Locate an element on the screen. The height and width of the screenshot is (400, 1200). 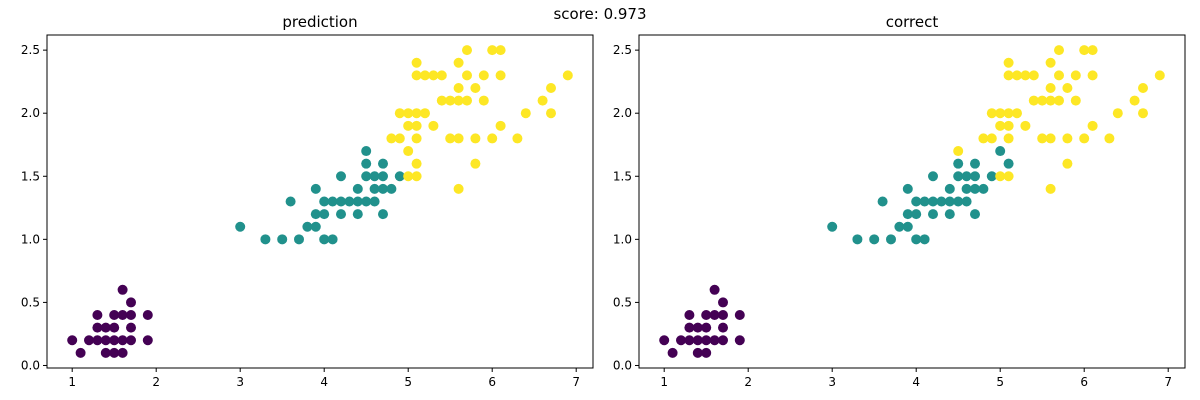
y-tick-label: 0.5 is located at coordinates (622, 302).